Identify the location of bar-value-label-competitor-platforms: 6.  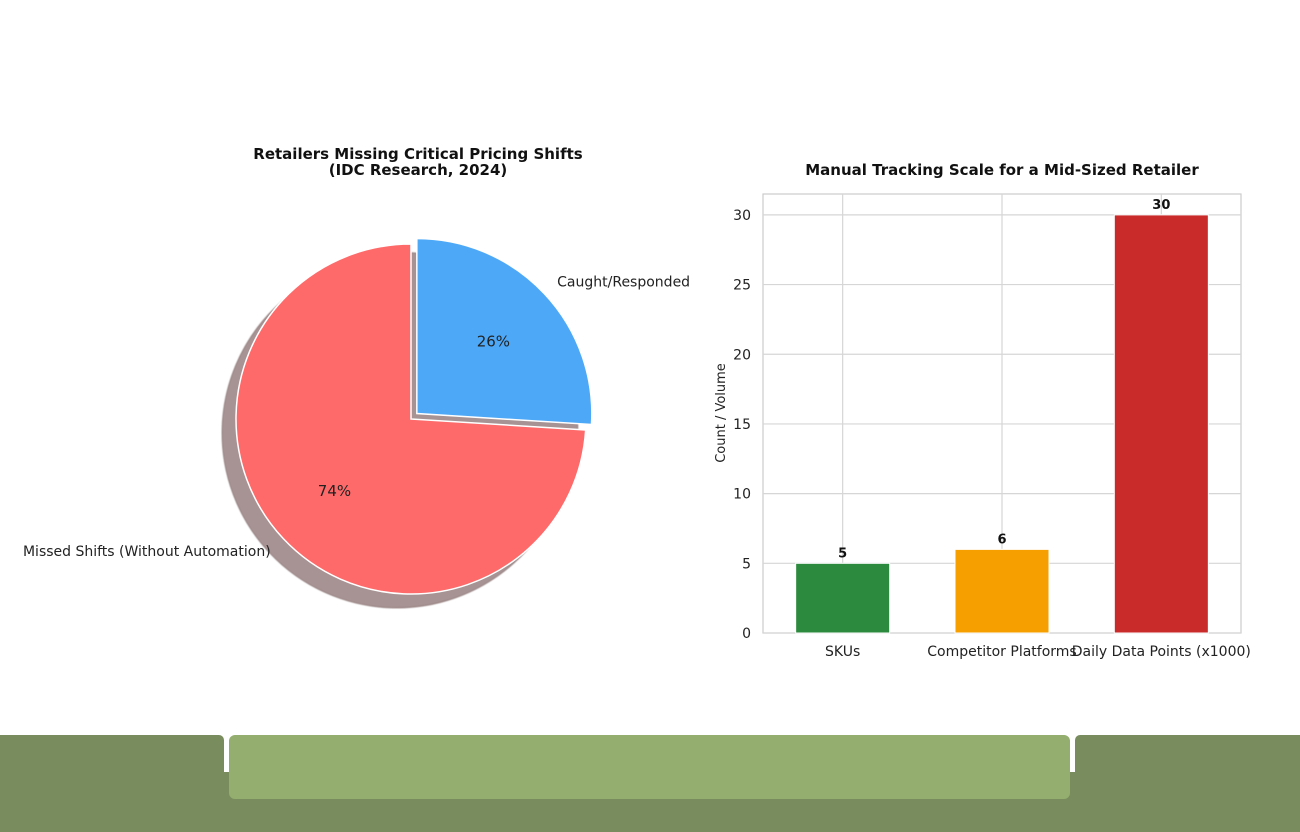
(1001, 539).